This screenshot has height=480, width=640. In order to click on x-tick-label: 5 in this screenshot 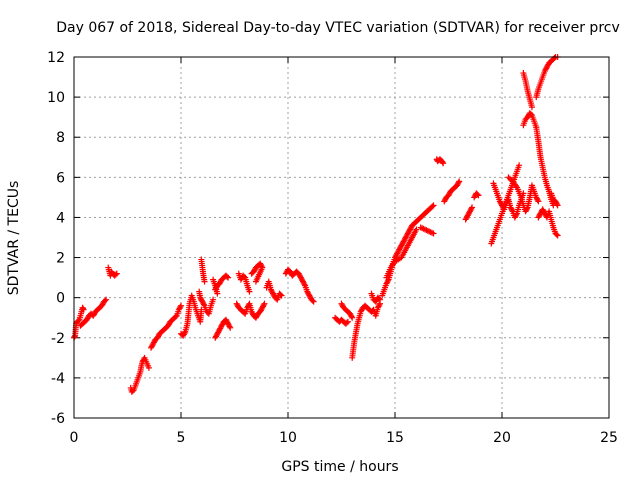, I will do `click(181, 438)`.